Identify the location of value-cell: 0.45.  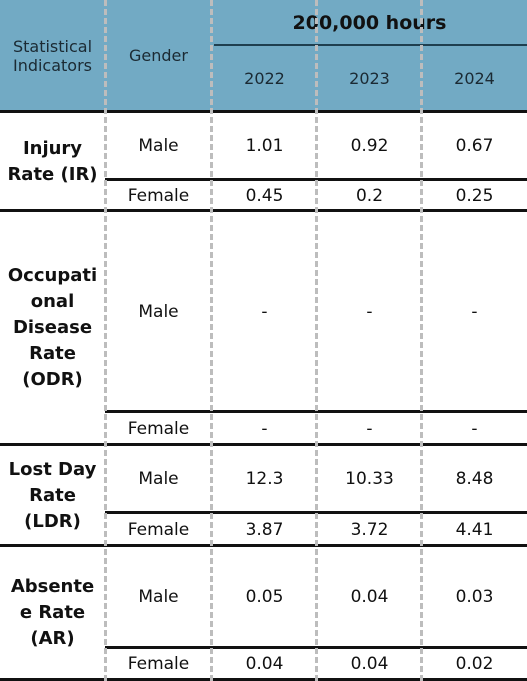
(264, 195).